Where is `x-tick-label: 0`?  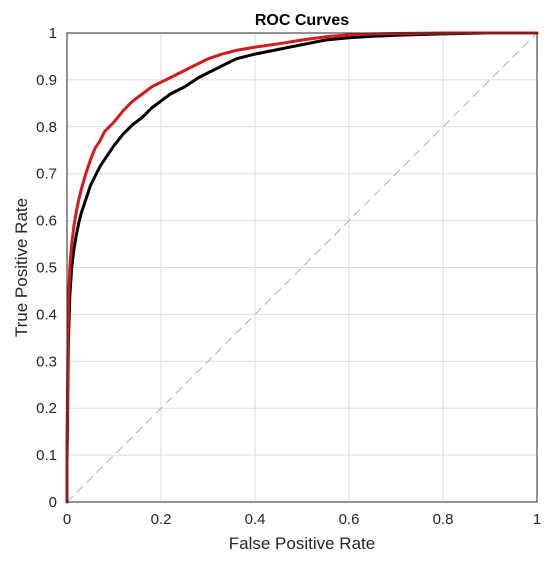 x-tick-label: 0 is located at coordinates (67, 519).